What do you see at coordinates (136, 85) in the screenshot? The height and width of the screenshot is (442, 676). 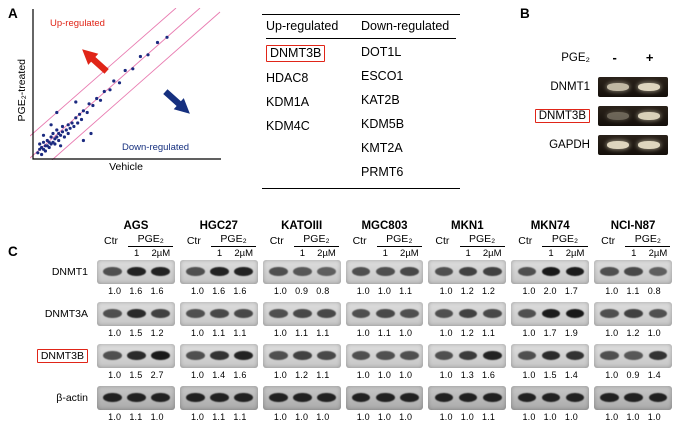 I see `diagonal-line-upper` at bounding box center [136, 85].